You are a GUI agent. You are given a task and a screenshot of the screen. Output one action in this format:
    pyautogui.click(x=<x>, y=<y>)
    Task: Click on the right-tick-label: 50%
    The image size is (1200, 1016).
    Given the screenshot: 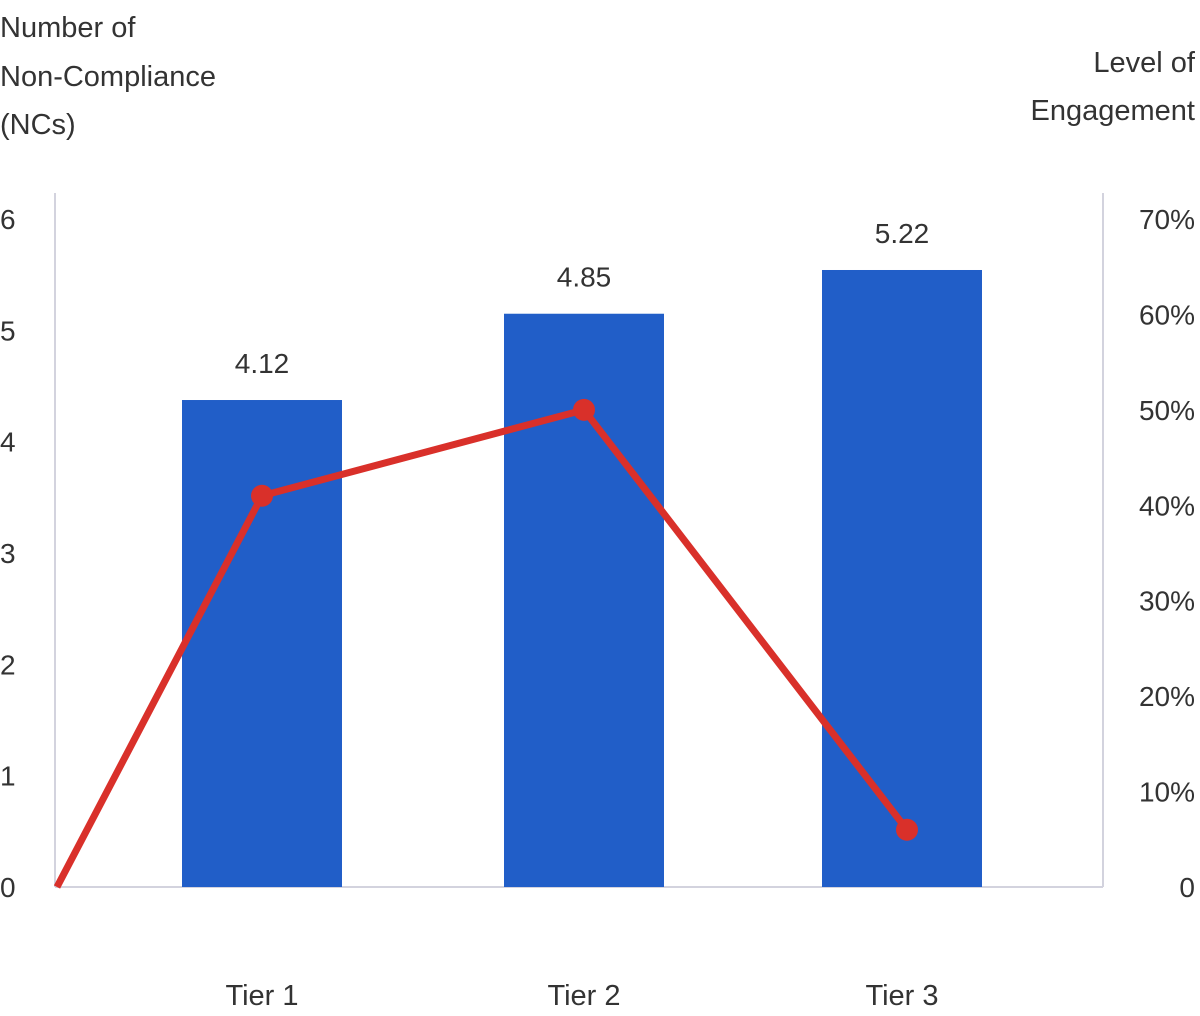 What is the action you would take?
    pyautogui.click(x=1167, y=410)
    